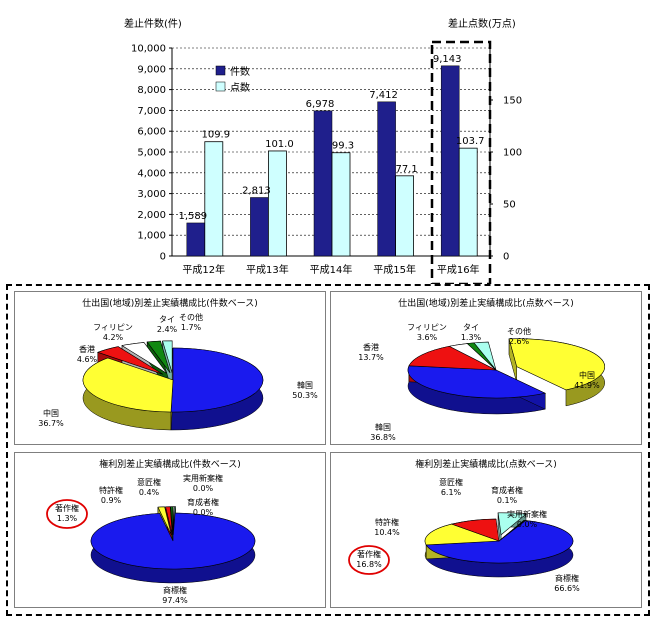 This screenshot has width=656, height=619. What do you see at coordinates (240, 71) in the screenshot?
I see `legend-label-count: 件数` at bounding box center [240, 71].